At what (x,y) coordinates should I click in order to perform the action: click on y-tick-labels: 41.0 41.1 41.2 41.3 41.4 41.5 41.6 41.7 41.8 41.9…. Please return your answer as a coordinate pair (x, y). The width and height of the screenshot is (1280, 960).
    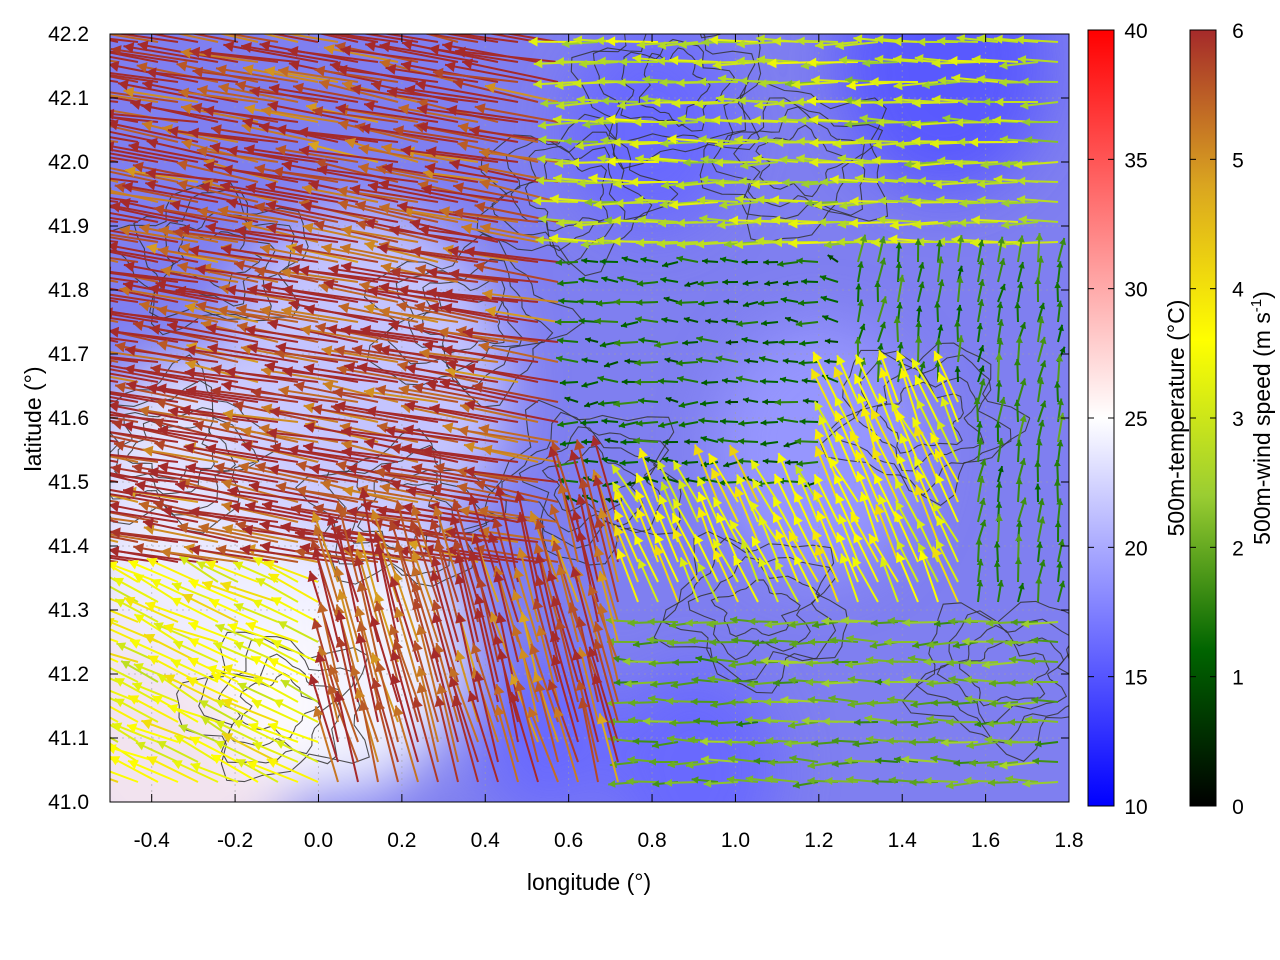
    Looking at the image, I should click on (68, 418).